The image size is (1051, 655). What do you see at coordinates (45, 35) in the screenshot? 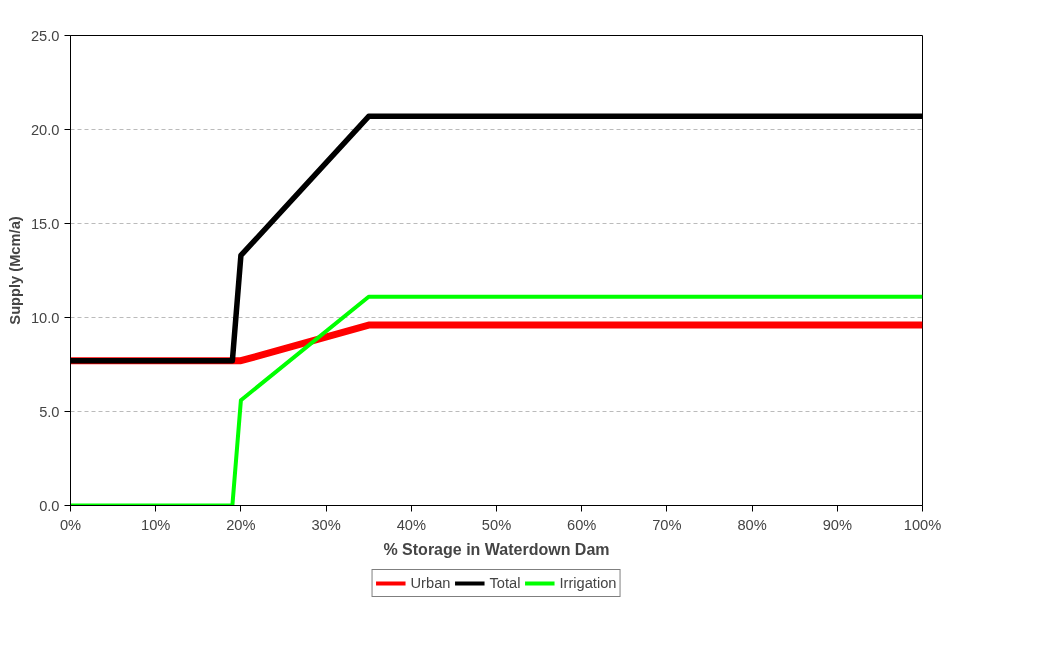
I see `y-tick-label: 25.0` at bounding box center [45, 35].